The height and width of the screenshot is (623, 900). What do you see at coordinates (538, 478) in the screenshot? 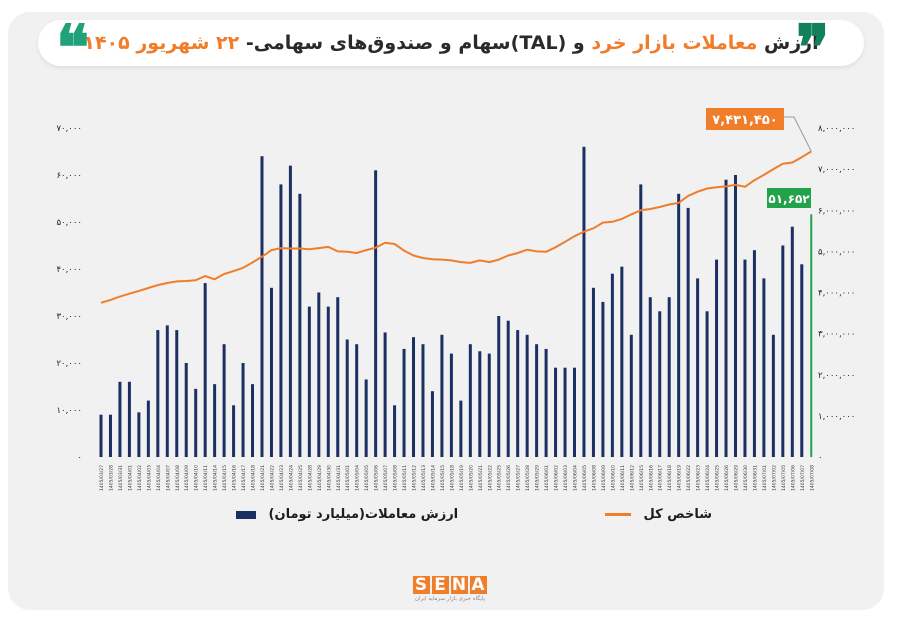
I see `x-axis-tick-label: 1405/05/29` at bounding box center [538, 478].